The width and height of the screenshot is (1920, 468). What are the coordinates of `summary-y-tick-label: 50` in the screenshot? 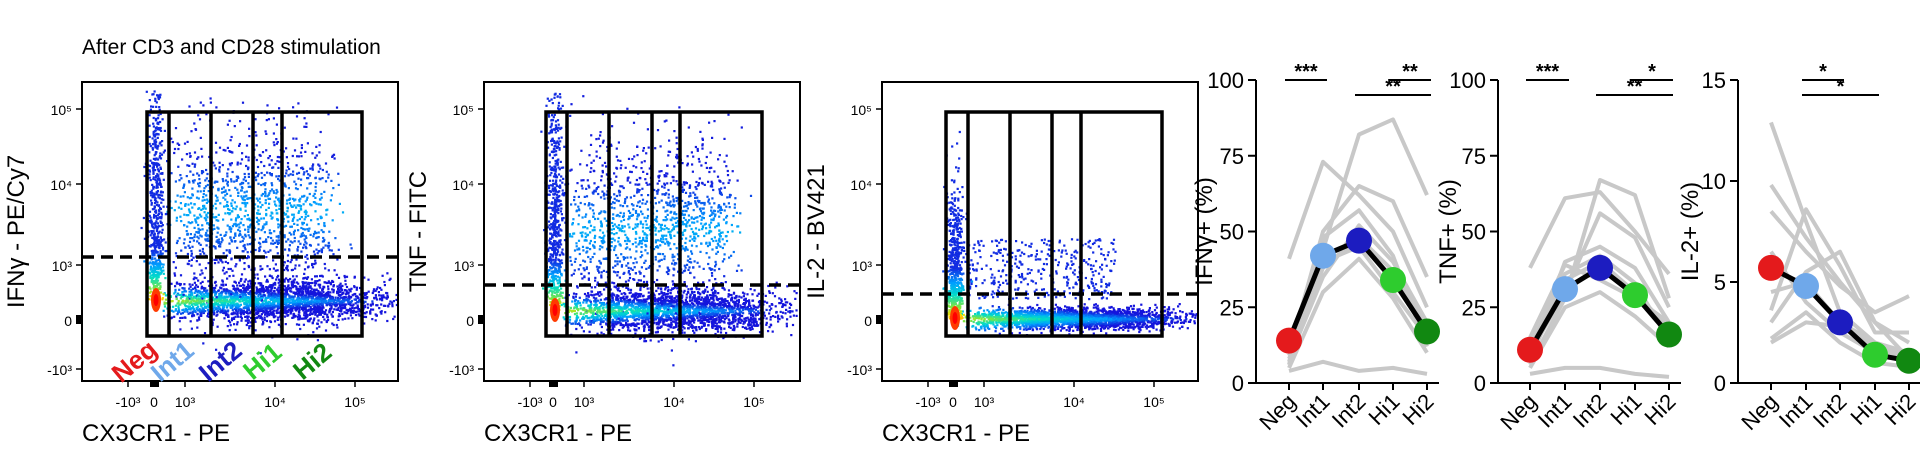 It's located at (1232, 232).